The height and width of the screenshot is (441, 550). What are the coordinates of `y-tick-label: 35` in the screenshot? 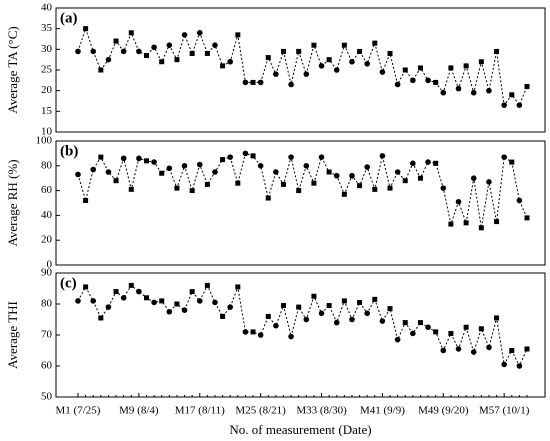 It's located at (47, 28).